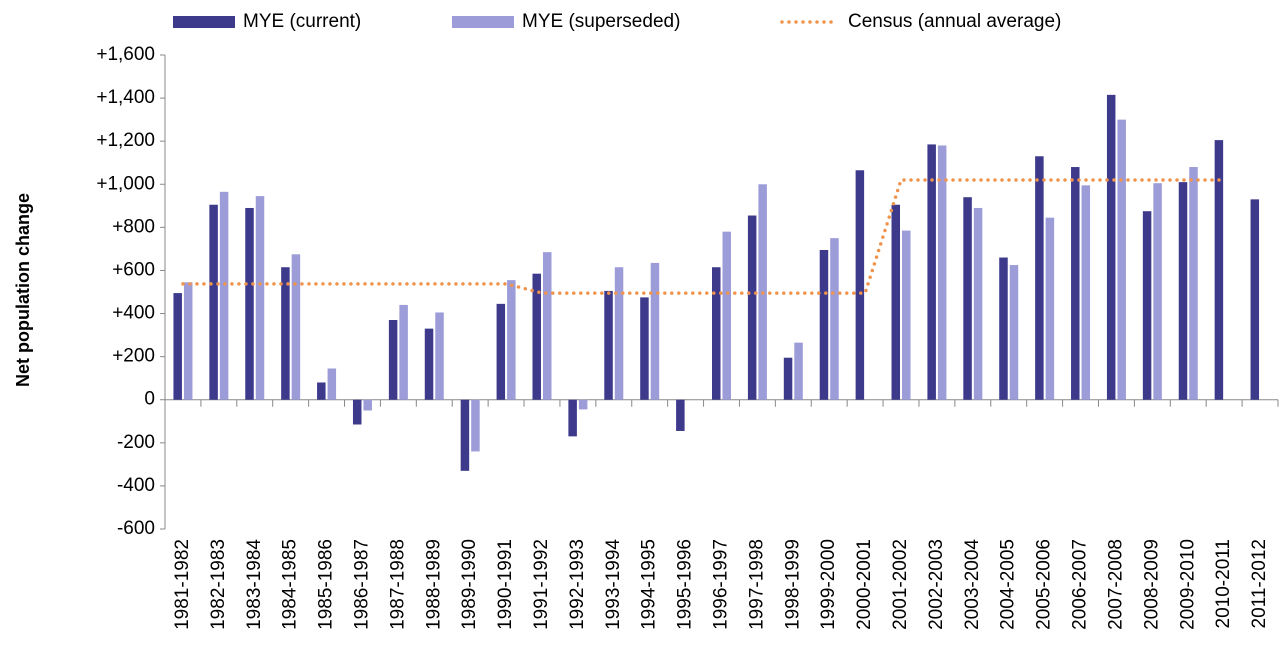  I want to click on x-tick-label: 1987-1988, so click(397, 584).